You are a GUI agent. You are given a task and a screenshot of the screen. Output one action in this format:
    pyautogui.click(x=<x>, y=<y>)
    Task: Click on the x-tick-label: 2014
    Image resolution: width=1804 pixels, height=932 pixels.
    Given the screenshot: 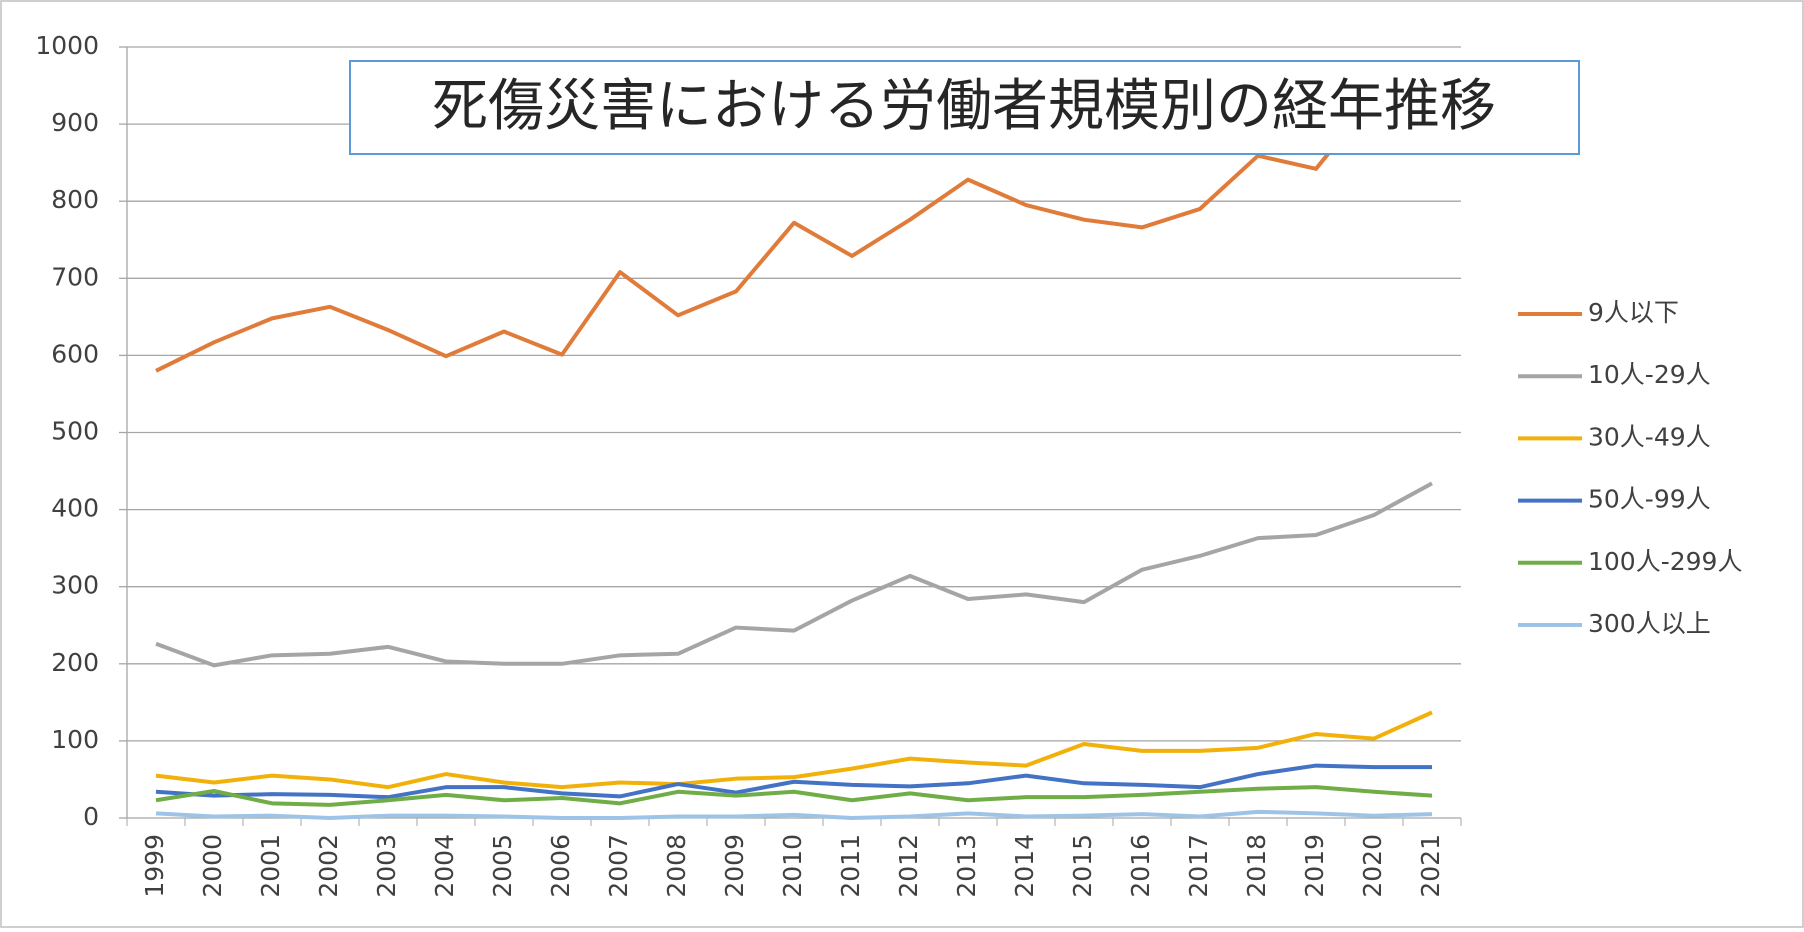 What is the action you would take?
    pyautogui.click(x=1024, y=866)
    